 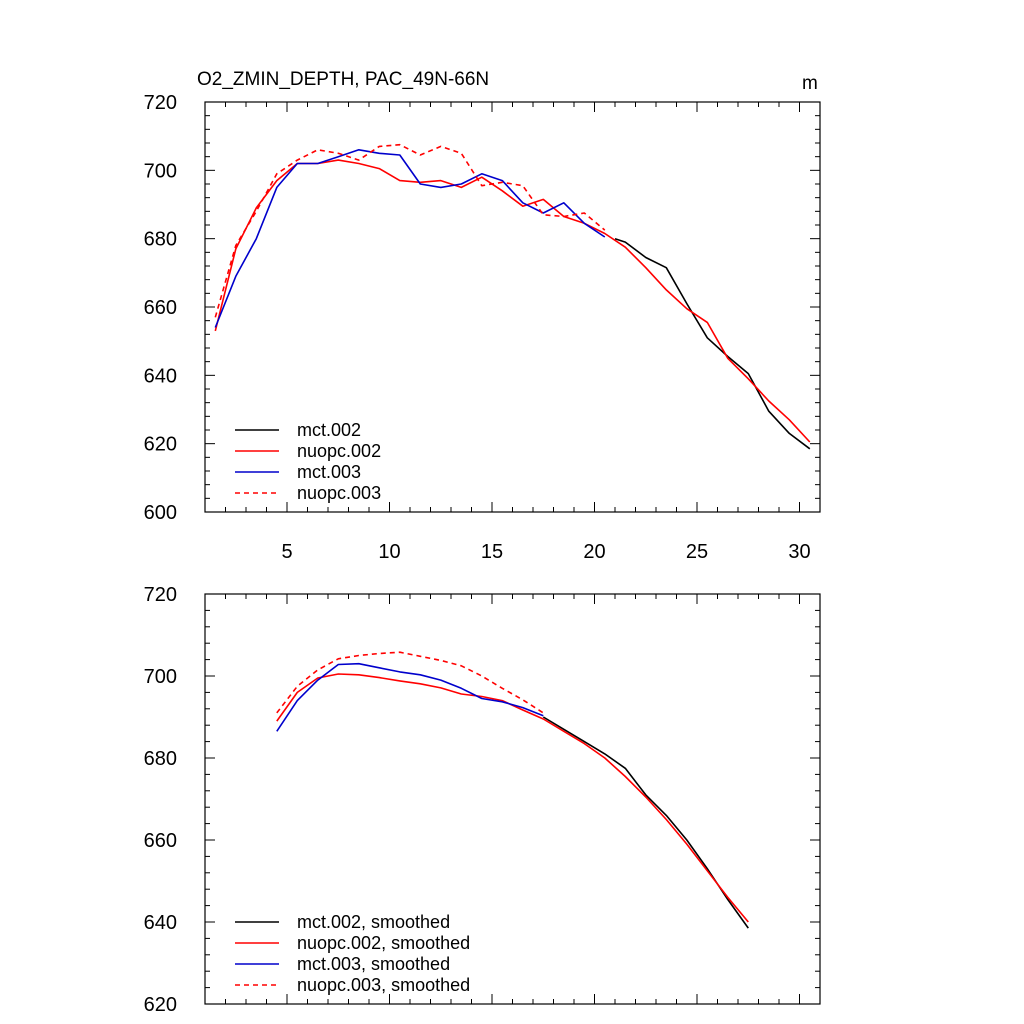 I want to click on x-tick-label: 5, so click(x=286, y=552).